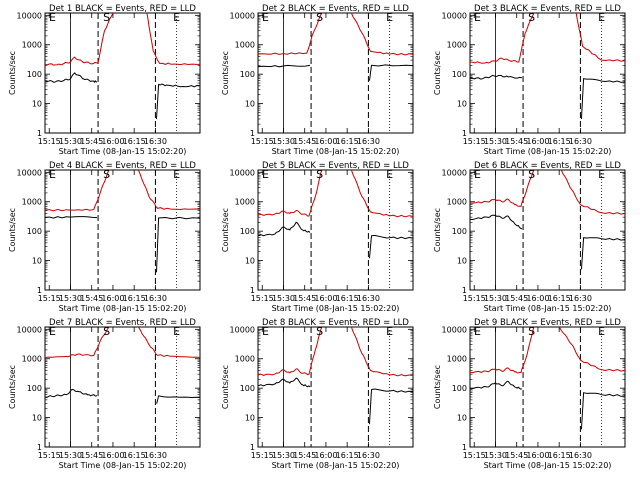 The width and height of the screenshot is (640, 480). Describe the element at coordinates (335, 166) in the screenshot. I see `panel-title: Det 5 BLACK = Events, RED = LLD` at that location.